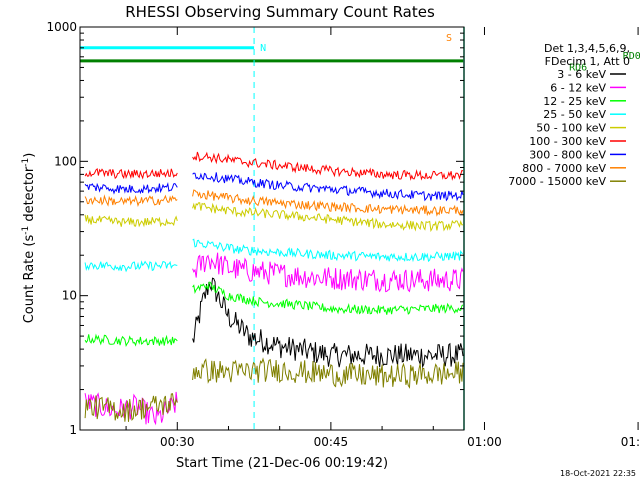 The height and width of the screenshot is (480, 640). What do you see at coordinates (574, 101) in the screenshot?
I see `legend-label-2: 12 - 25 keV` at bounding box center [574, 101].